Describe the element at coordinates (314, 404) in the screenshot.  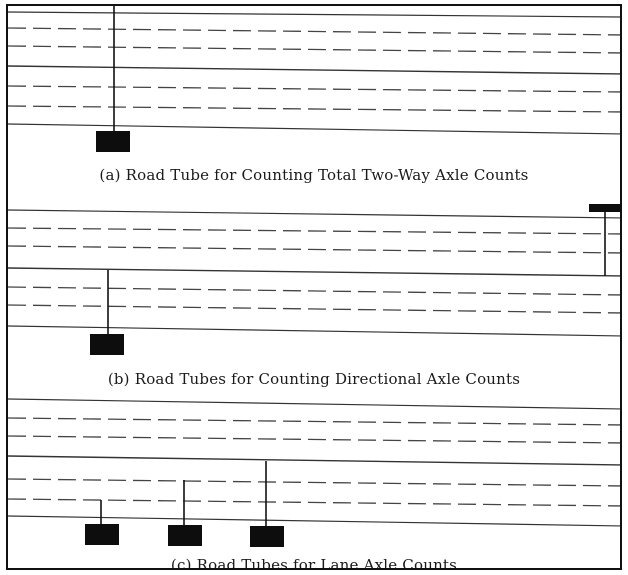
I see `panel-c-road-edge-top` at that location.